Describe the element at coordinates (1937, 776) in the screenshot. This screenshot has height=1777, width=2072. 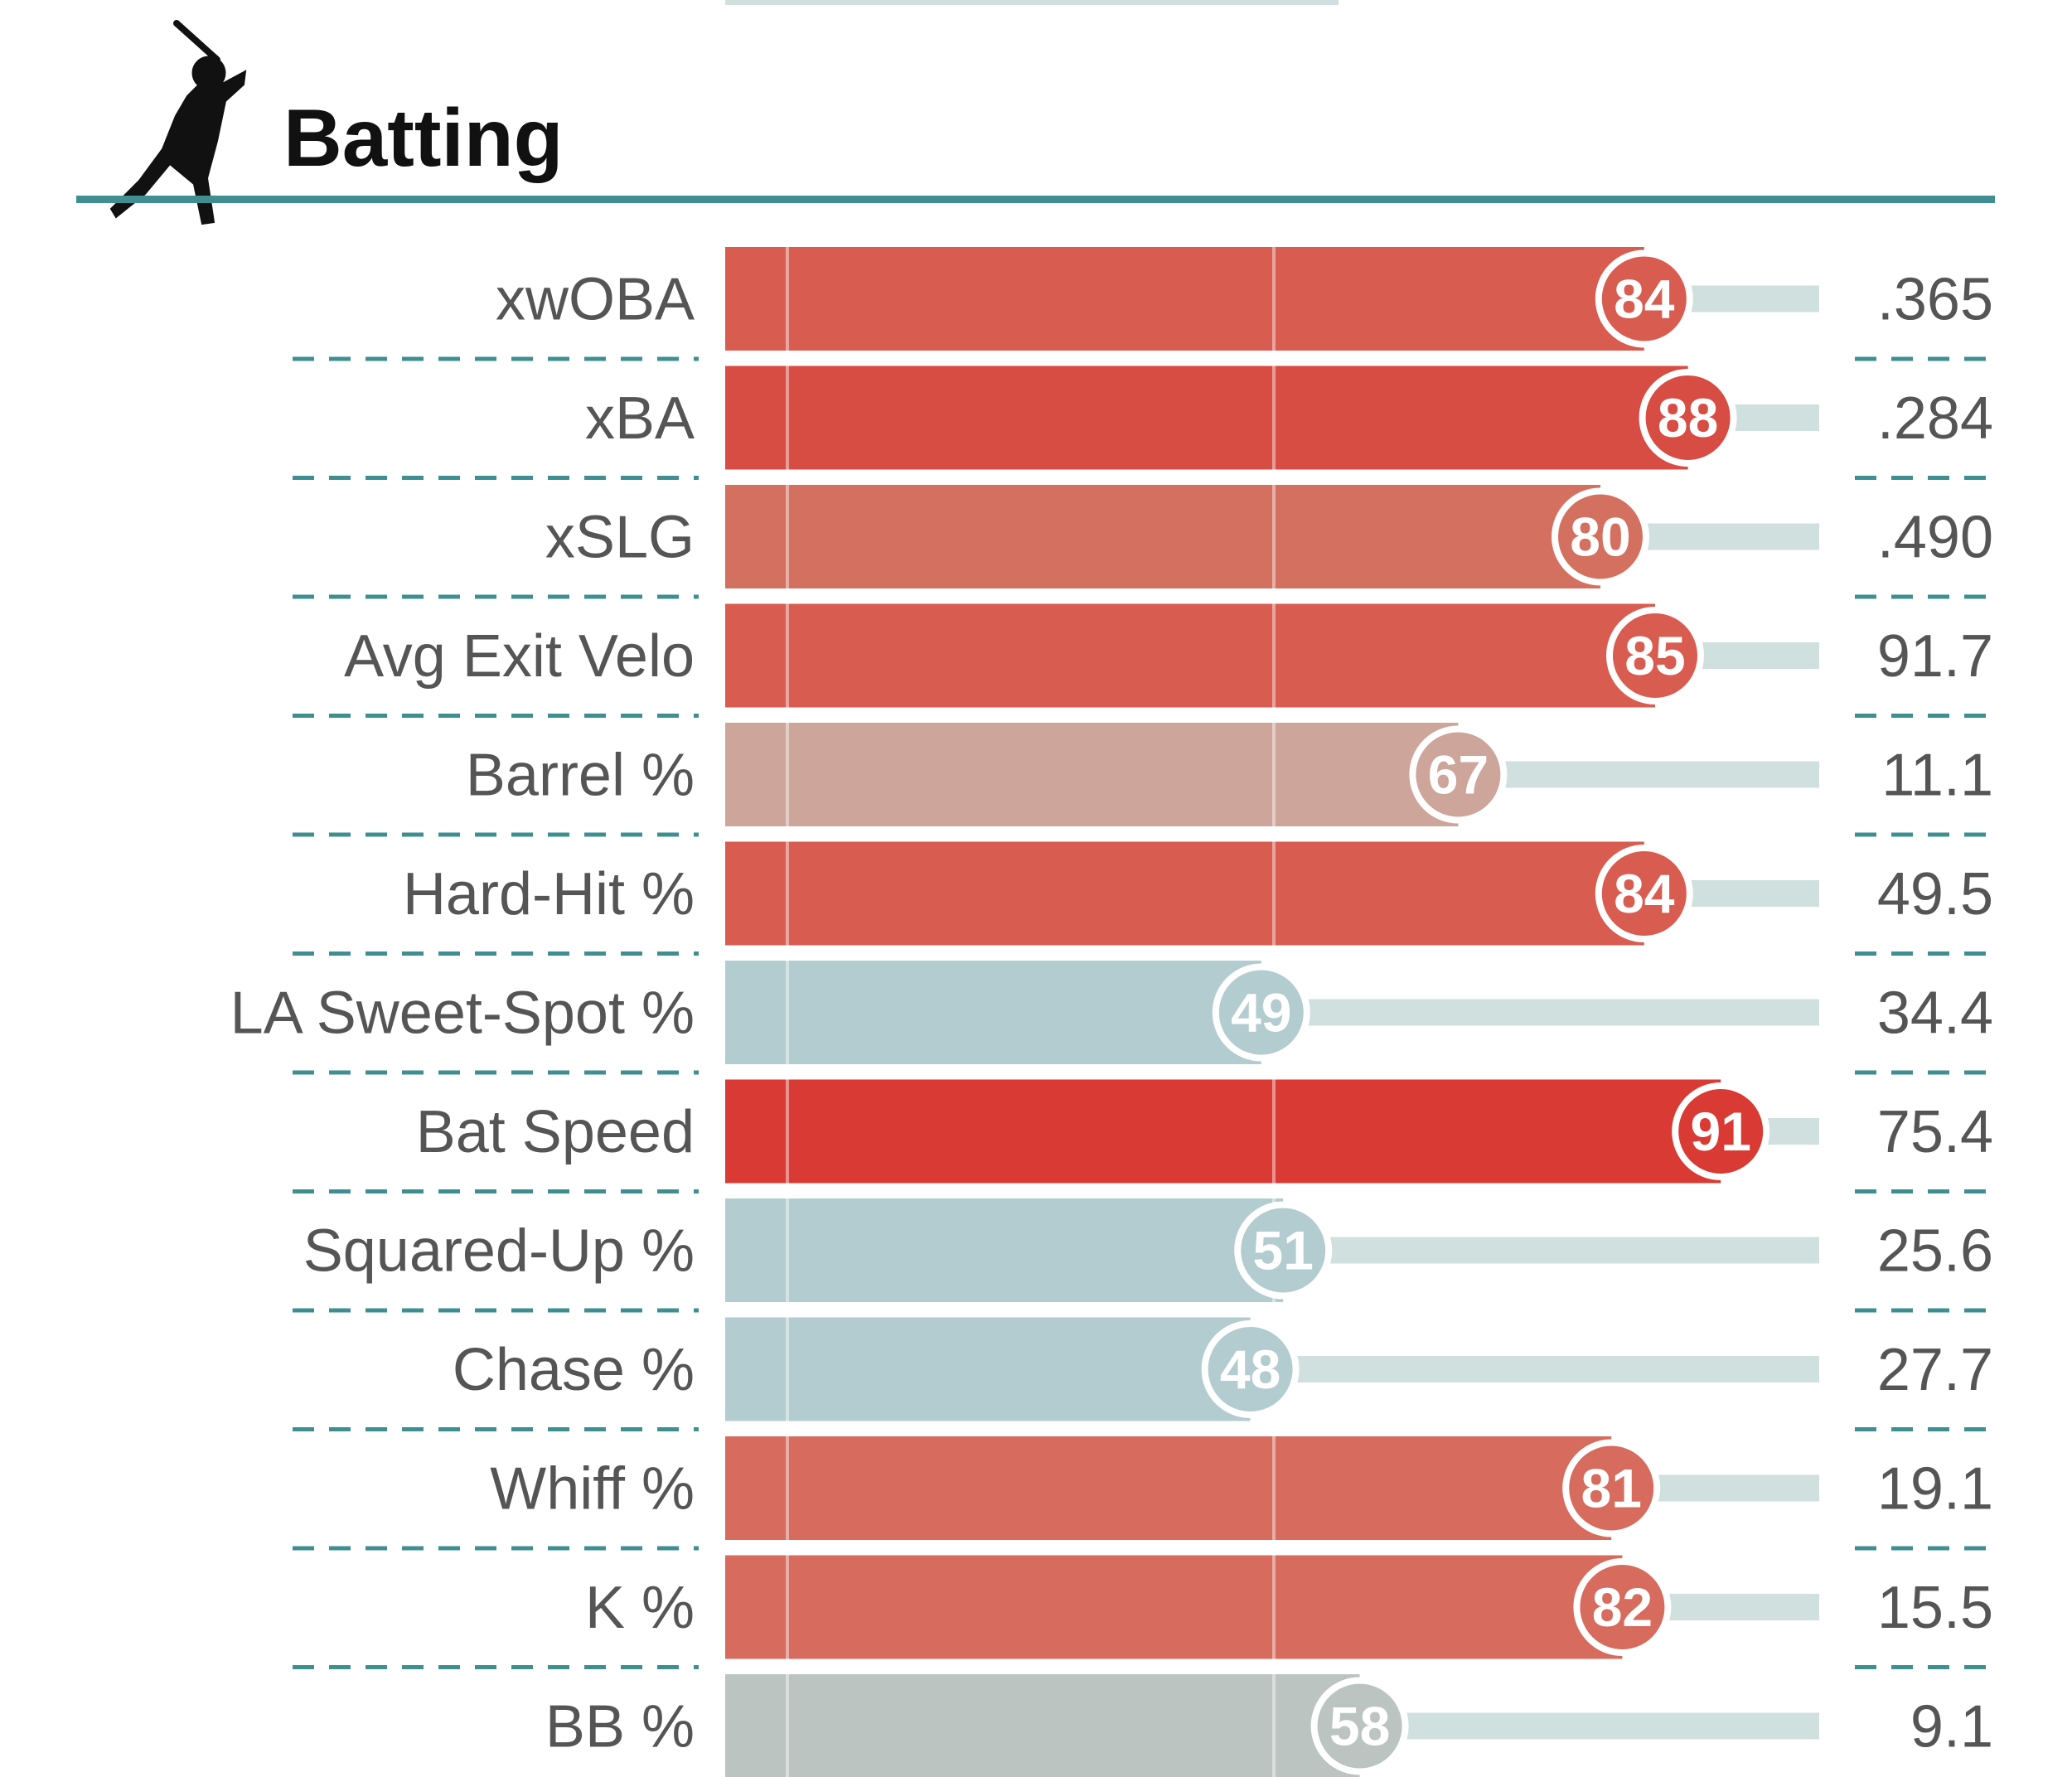
I see `stat-value: 11.1` at that location.